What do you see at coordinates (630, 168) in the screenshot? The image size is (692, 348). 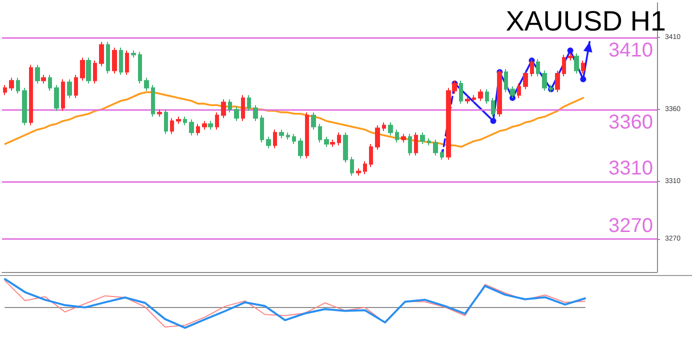 I see `ref-line-label: 3310` at bounding box center [630, 168].